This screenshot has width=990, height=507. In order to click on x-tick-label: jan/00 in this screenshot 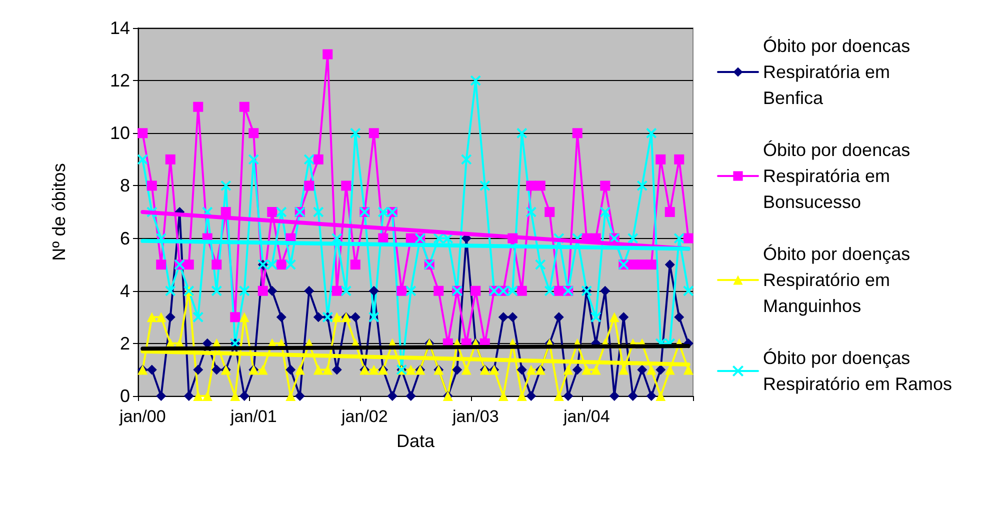, I will do `click(142, 416)`.